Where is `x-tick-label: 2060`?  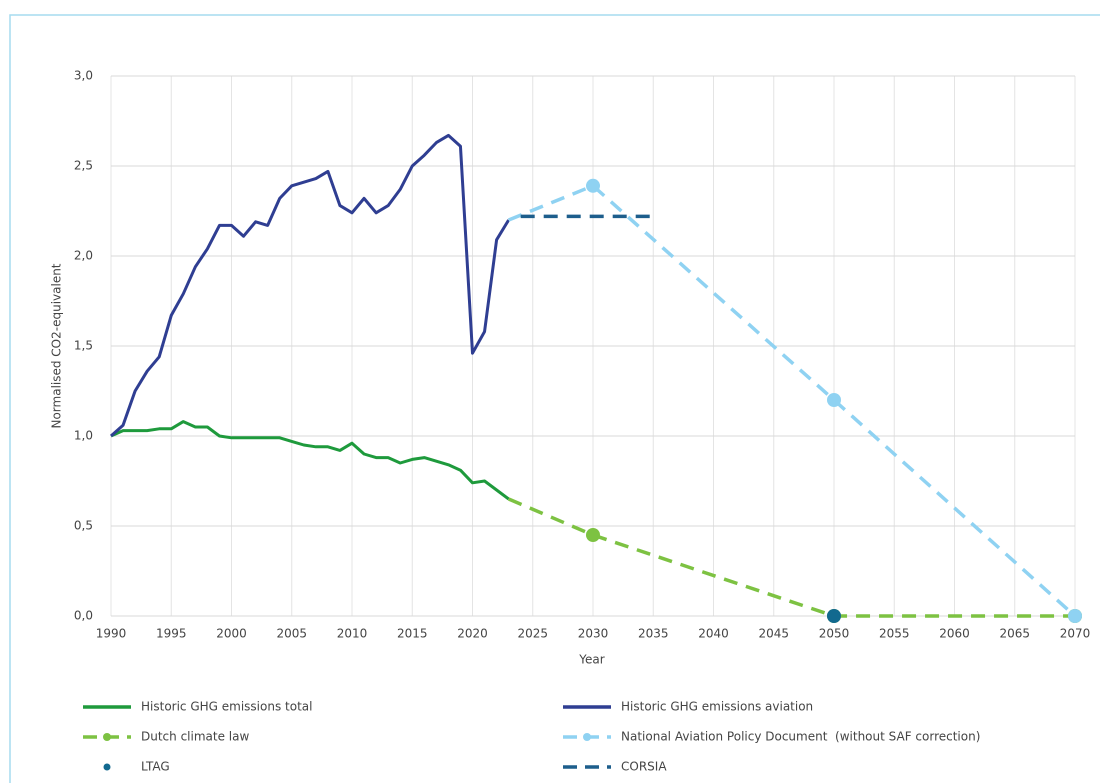
x-tick-label: 2060 is located at coordinates (954, 634).